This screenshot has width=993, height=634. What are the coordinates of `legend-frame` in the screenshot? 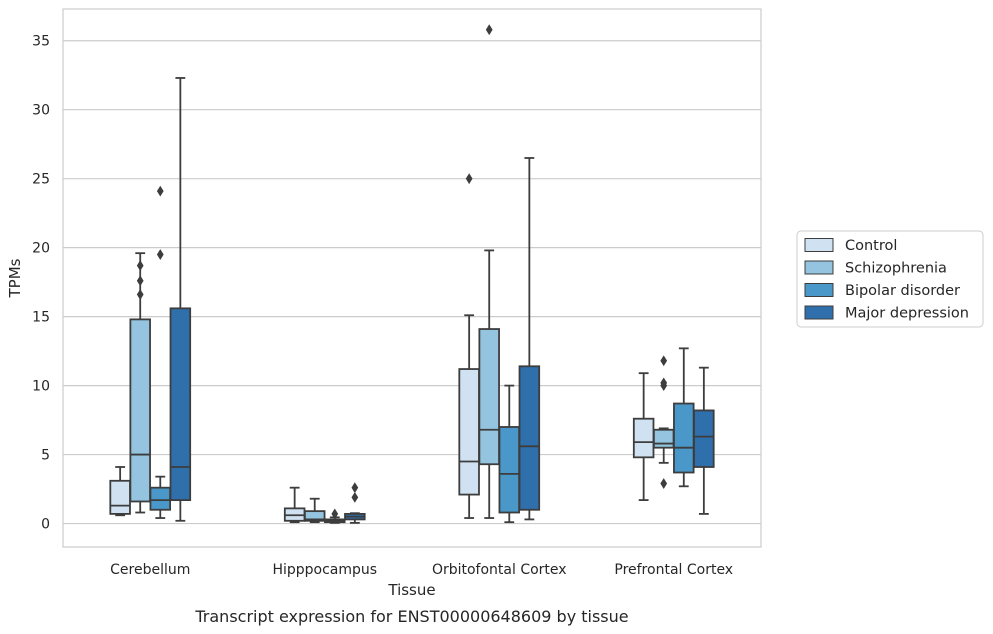 It's located at (890, 279).